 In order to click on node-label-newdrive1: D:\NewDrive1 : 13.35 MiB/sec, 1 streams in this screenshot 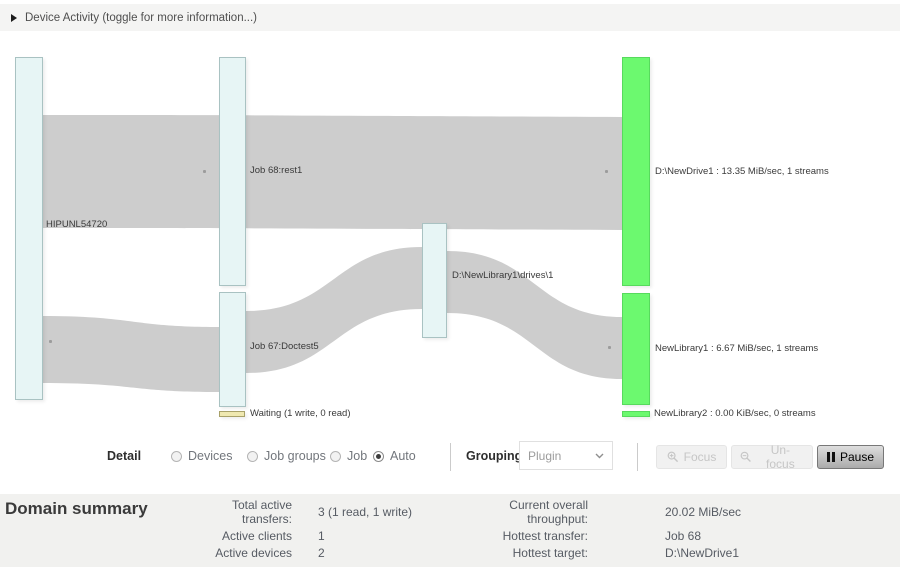, I will do `click(742, 171)`.